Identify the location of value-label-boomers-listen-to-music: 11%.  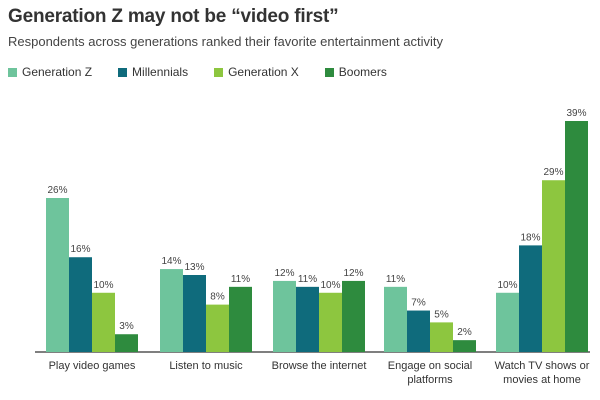
(240, 279).